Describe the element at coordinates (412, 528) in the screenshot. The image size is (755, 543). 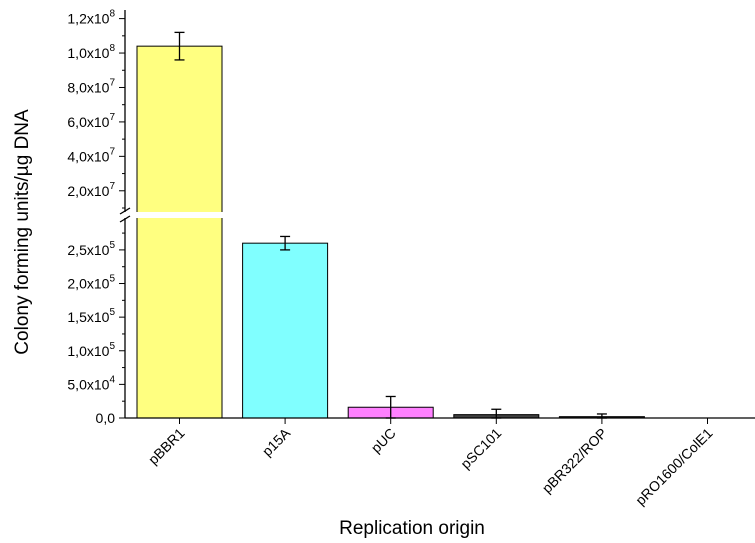
I see `x-axis-title: Replication origin` at that location.